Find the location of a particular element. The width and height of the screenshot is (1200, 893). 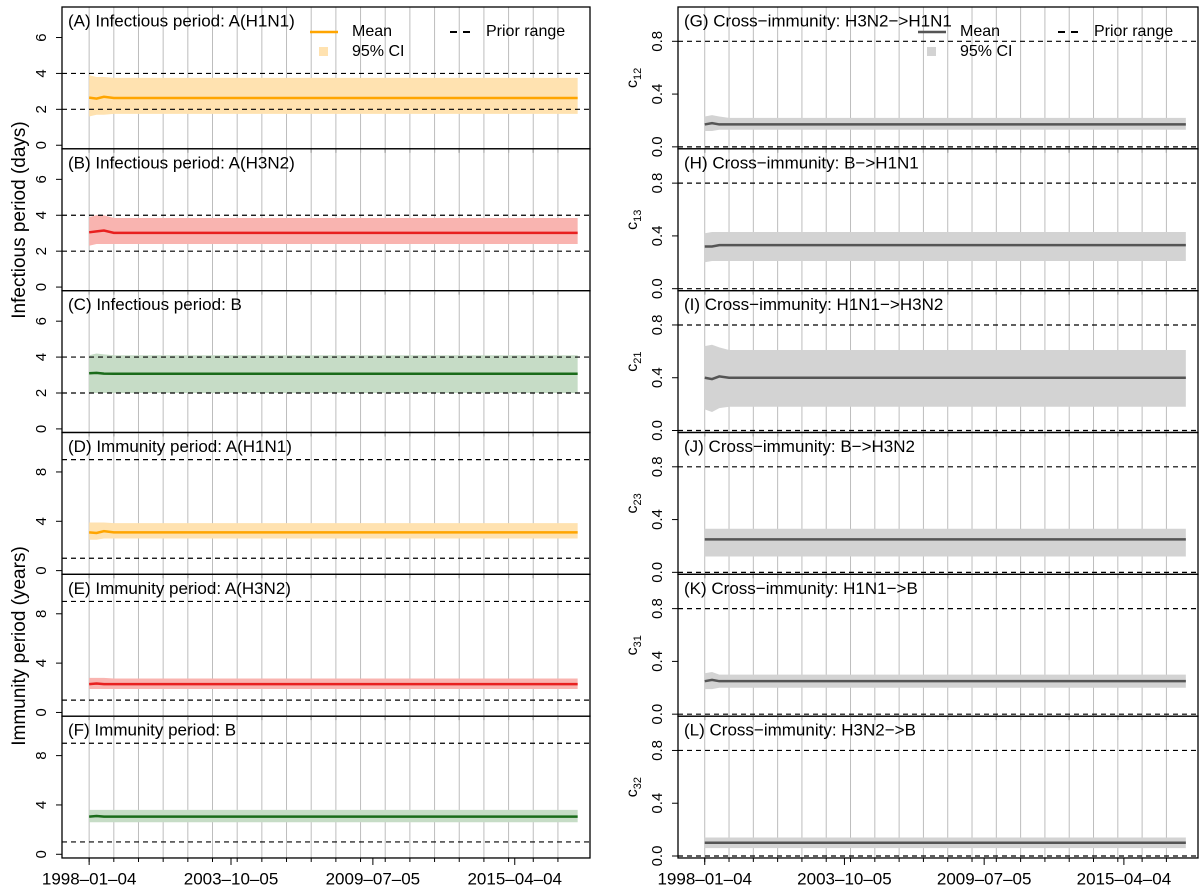

x-tick-label: 1998–01–04 is located at coordinates (704, 878).